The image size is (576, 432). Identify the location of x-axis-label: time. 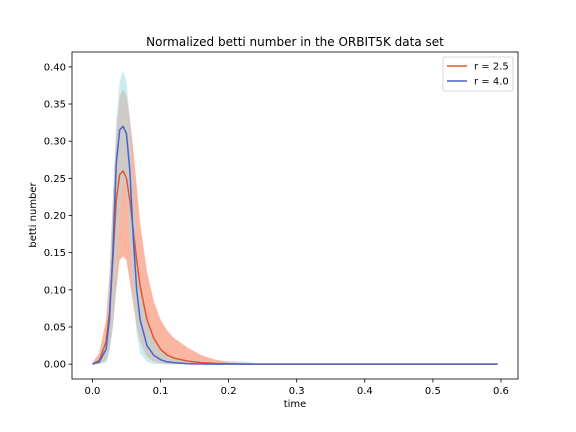
(295, 404).